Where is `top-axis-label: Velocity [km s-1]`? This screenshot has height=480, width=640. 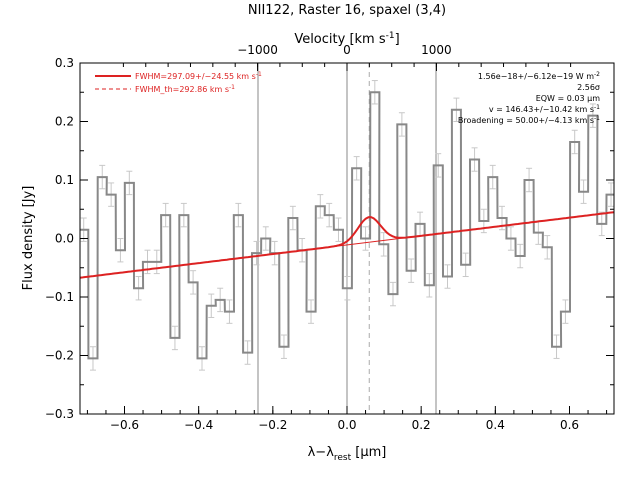 top-axis-label: Velocity [km s-1] is located at coordinates (346, 39).